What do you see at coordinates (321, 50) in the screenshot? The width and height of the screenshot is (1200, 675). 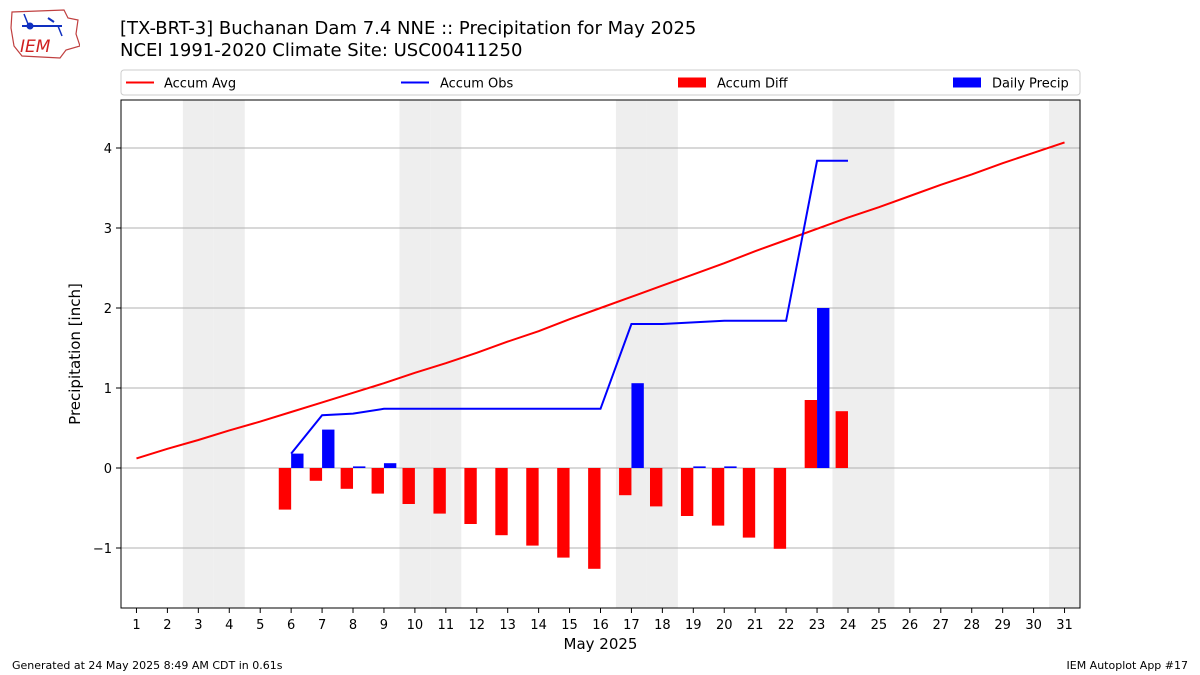 I see `chart-subtitle: NCEI 1991-2020 Climate Site: USC00411250` at bounding box center [321, 50].